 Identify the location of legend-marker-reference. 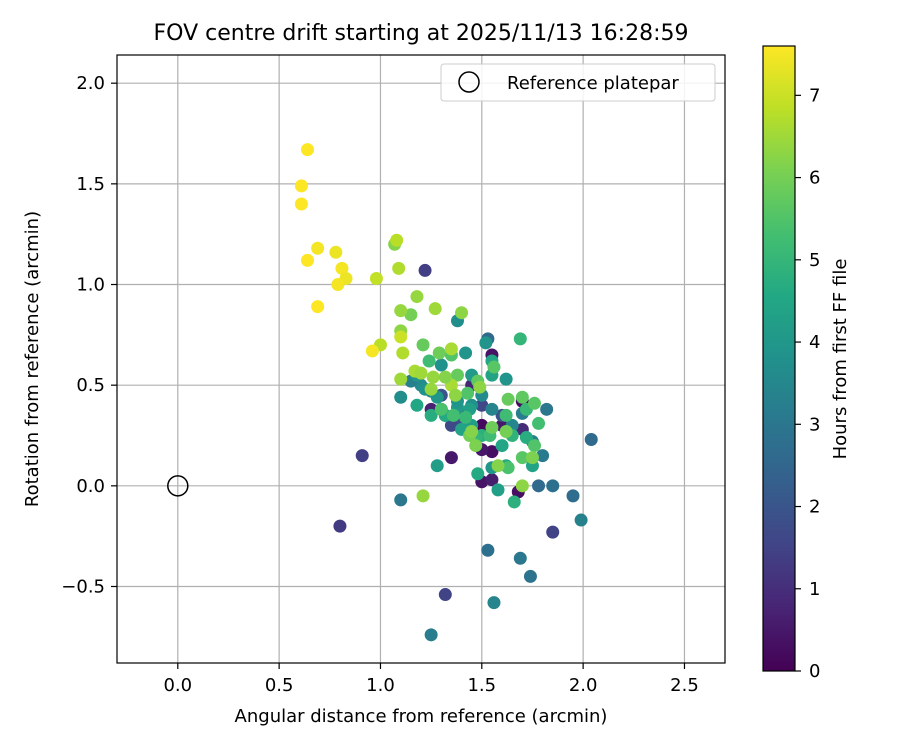
(469, 82).